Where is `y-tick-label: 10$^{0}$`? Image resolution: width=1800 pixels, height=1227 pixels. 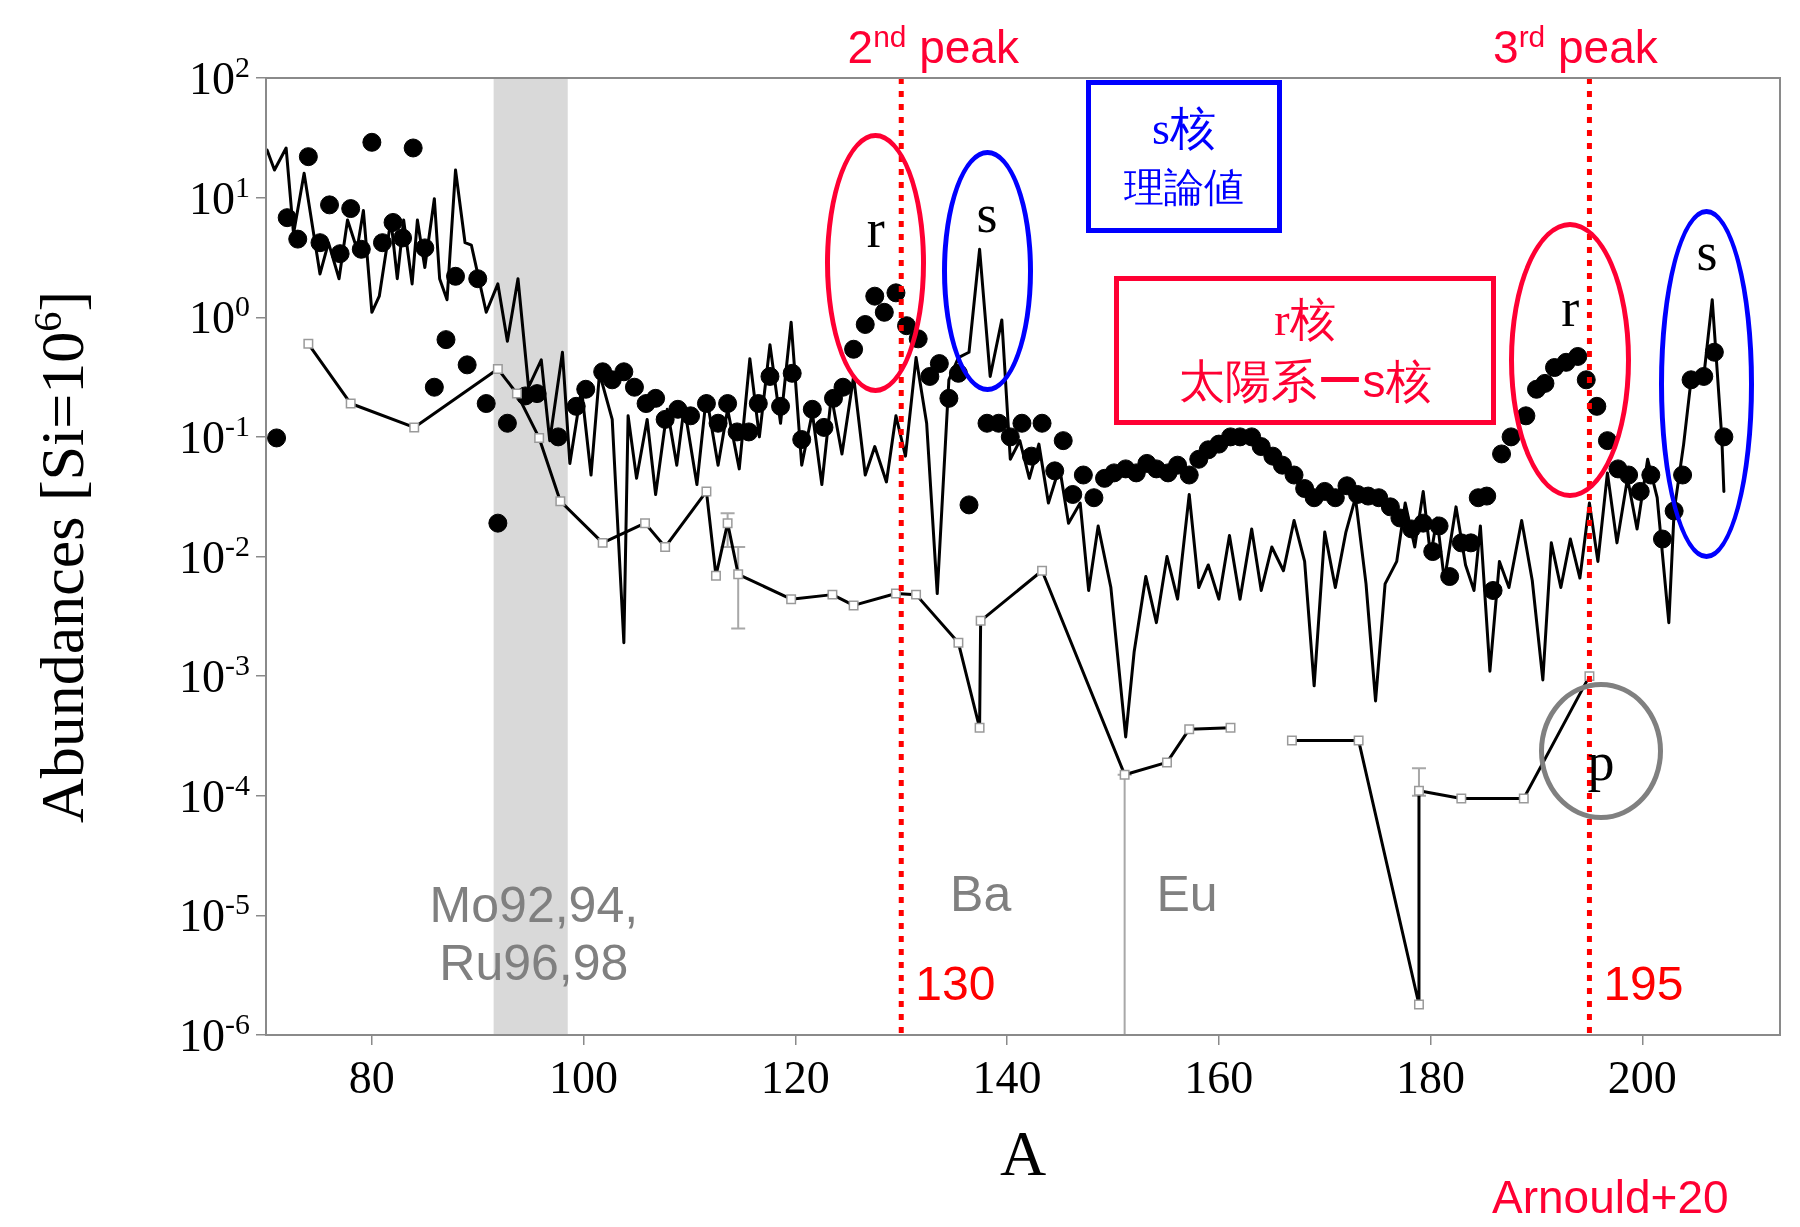
y-tick-label: 10$^{0}$ is located at coordinates (219, 316).